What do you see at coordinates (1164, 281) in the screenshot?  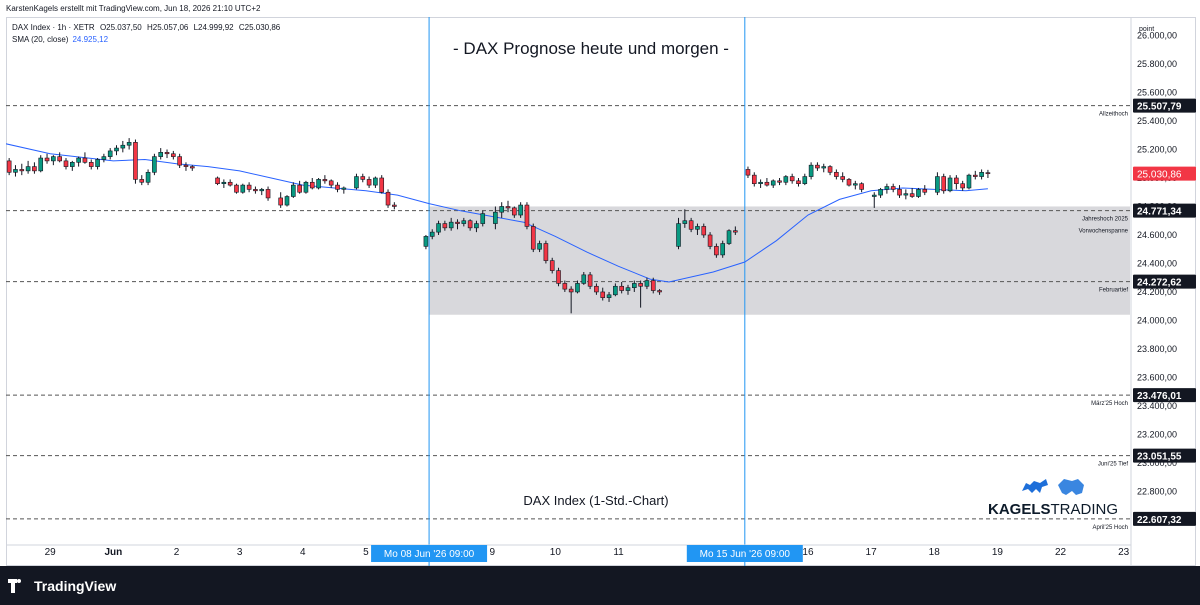 I see `level-price-tag: 24.272,62` at bounding box center [1164, 281].